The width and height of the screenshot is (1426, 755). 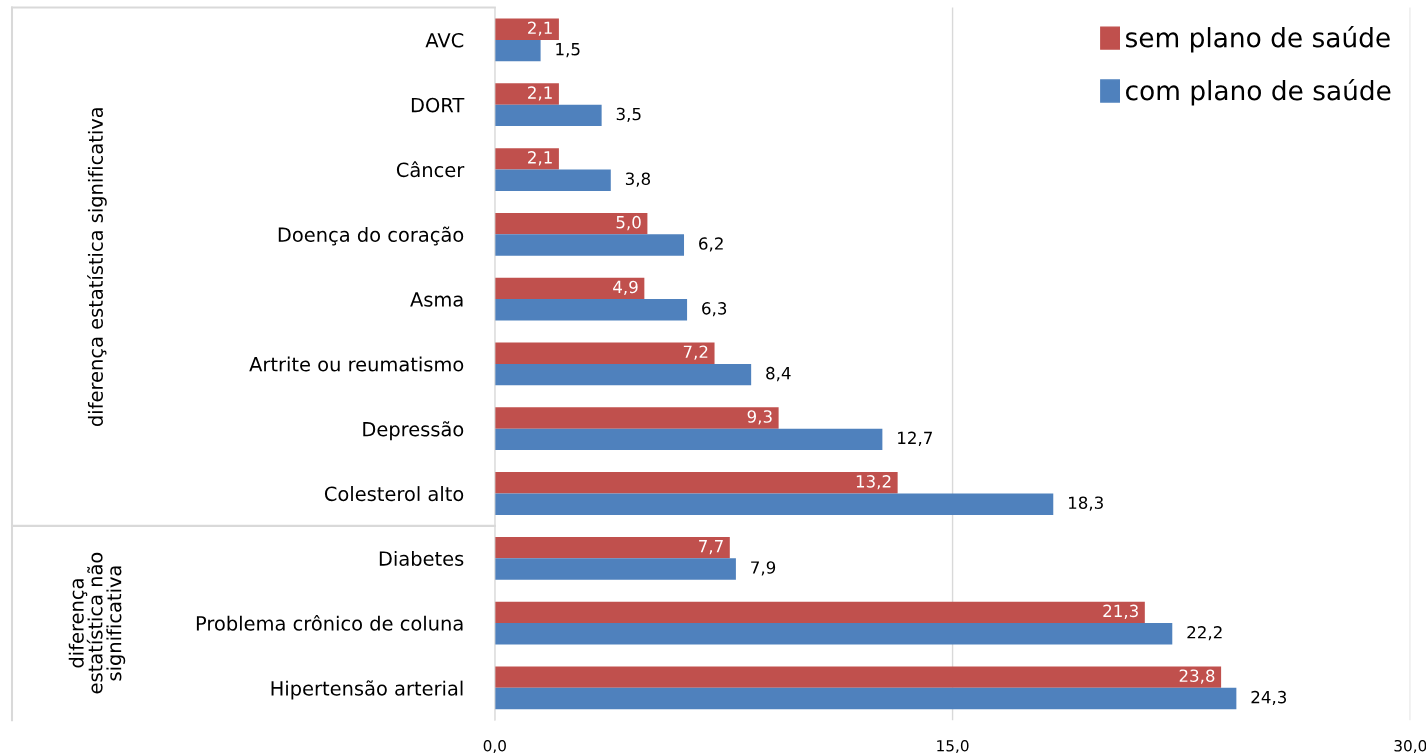 I want to click on data-label: 7,9, so click(x=763, y=568).